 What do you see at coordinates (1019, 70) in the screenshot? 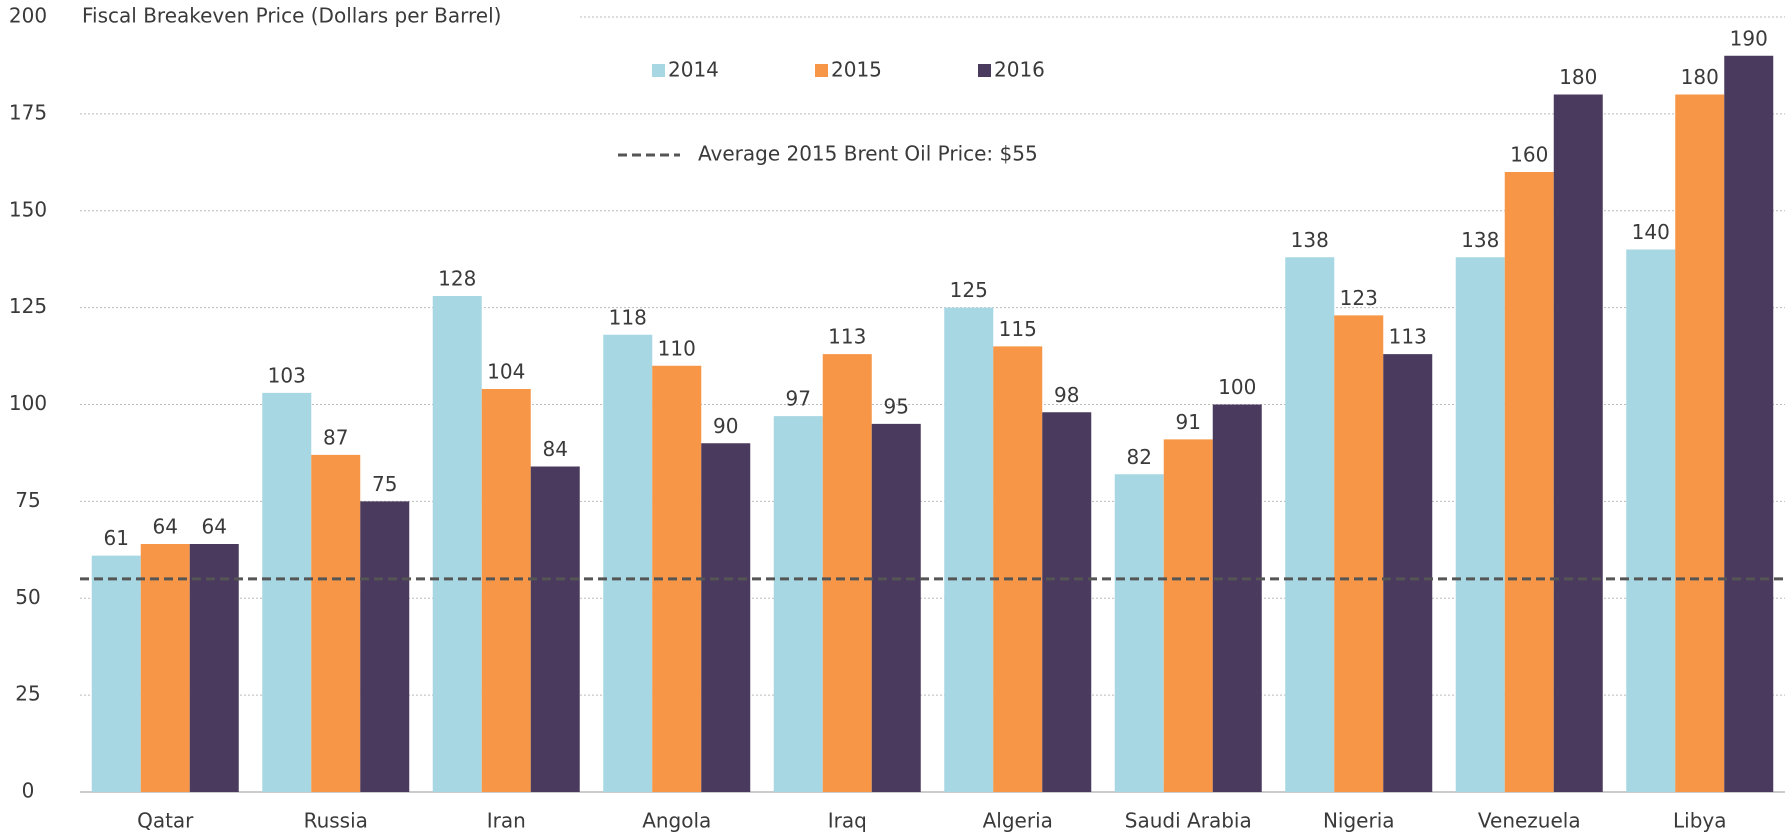
I see `legend-label: 2016` at bounding box center [1019, 70].